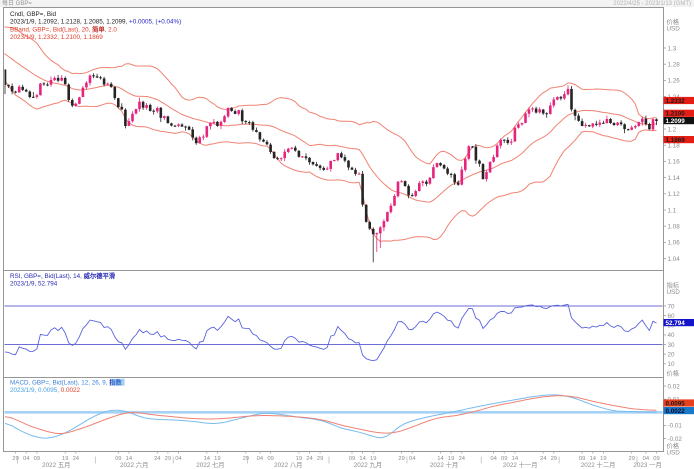  I want to click on svg-text: 1.16, so click(674, 162).